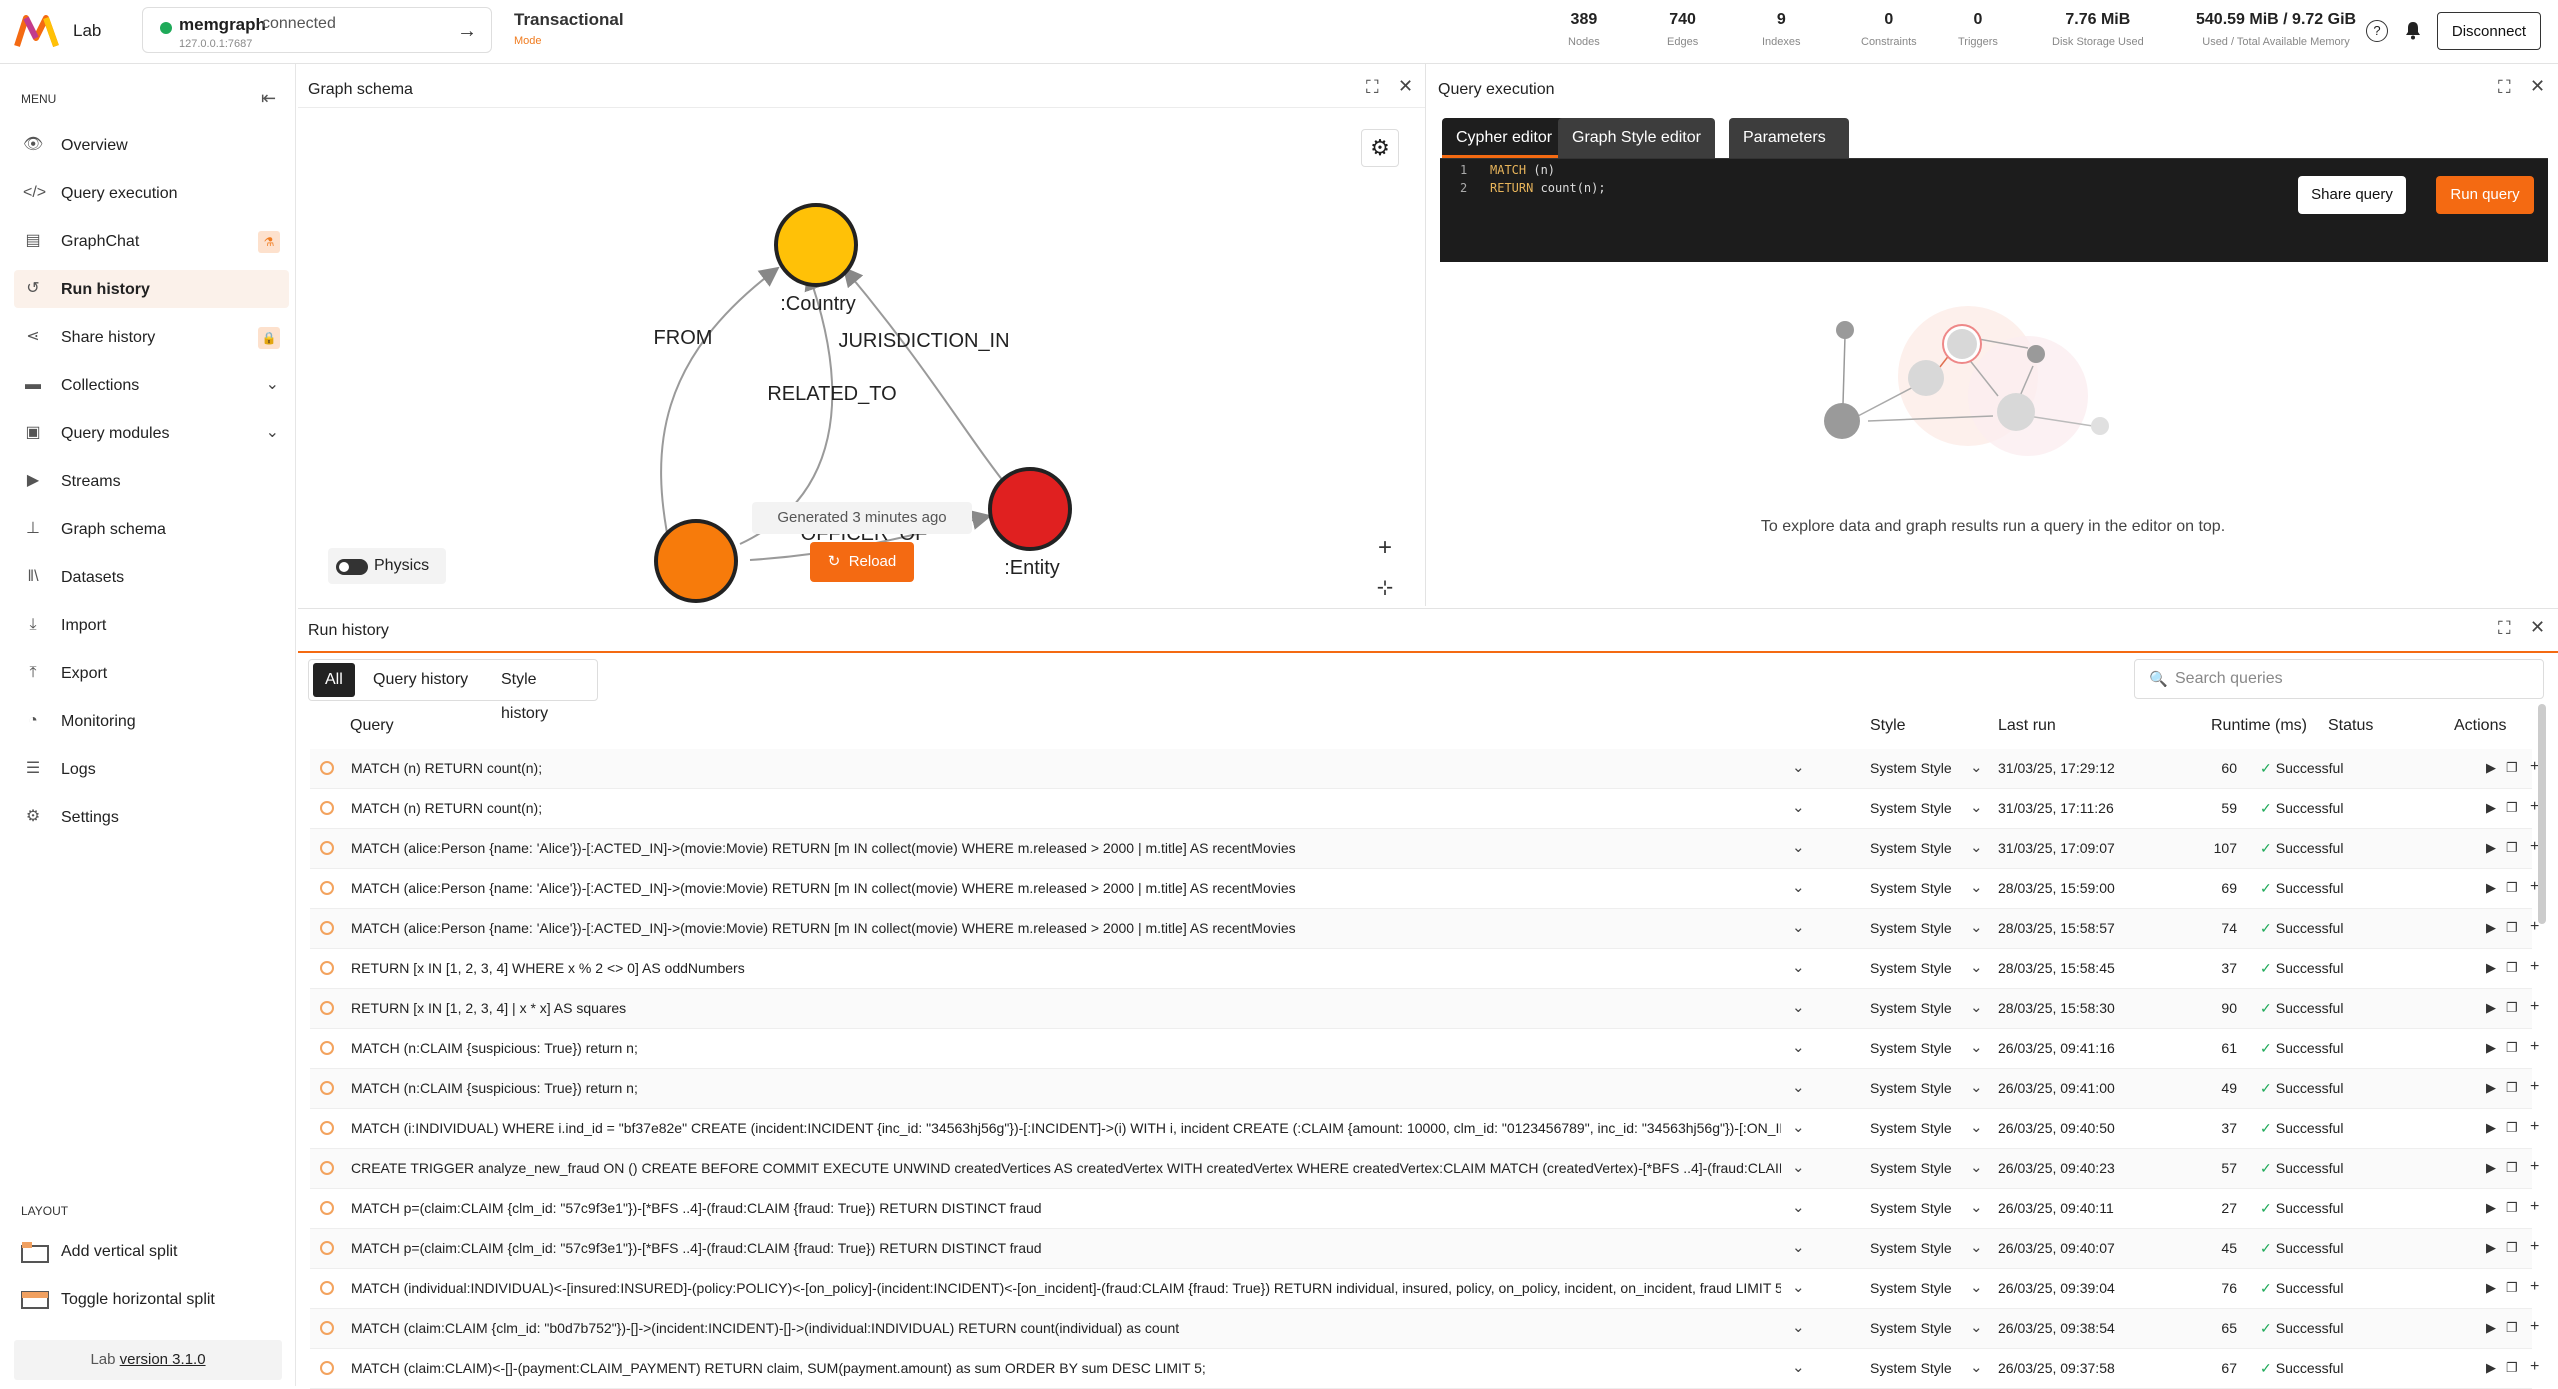  I want to click on code-line: MATCH (n), so click(1522, 170).